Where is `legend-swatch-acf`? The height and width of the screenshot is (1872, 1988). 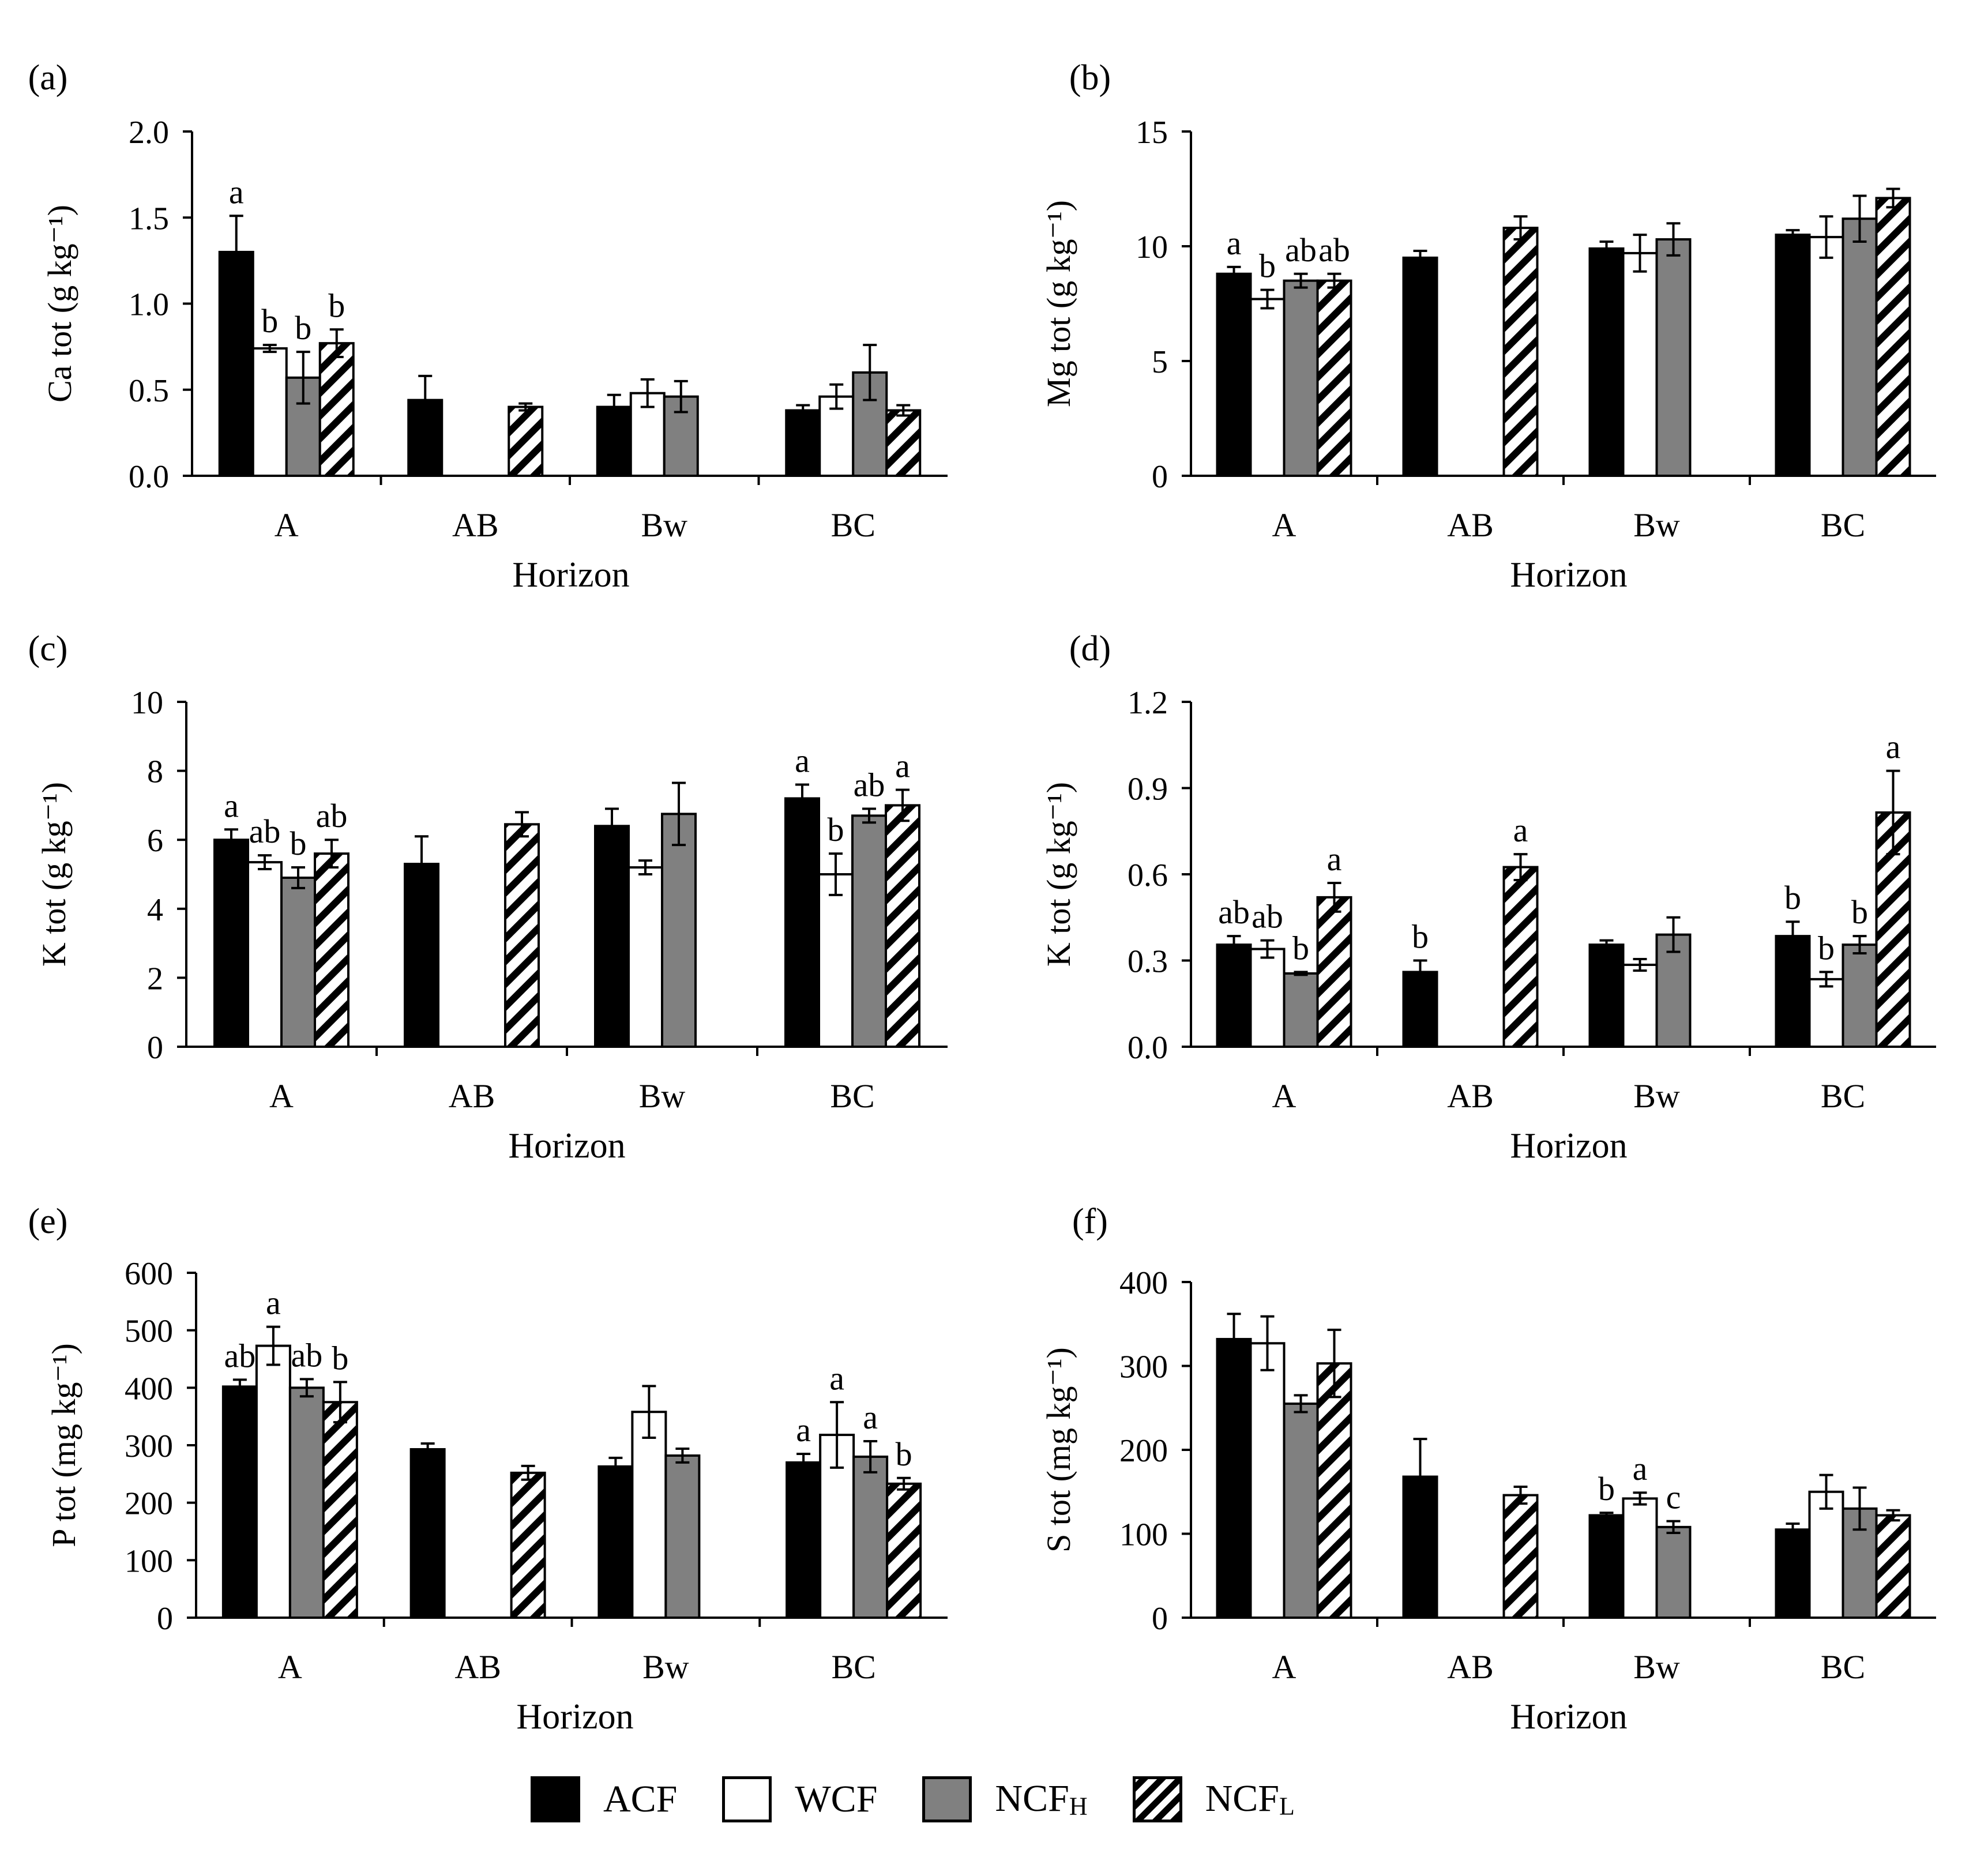
legend-swatch-acf is located at coordinates (555, 1799).